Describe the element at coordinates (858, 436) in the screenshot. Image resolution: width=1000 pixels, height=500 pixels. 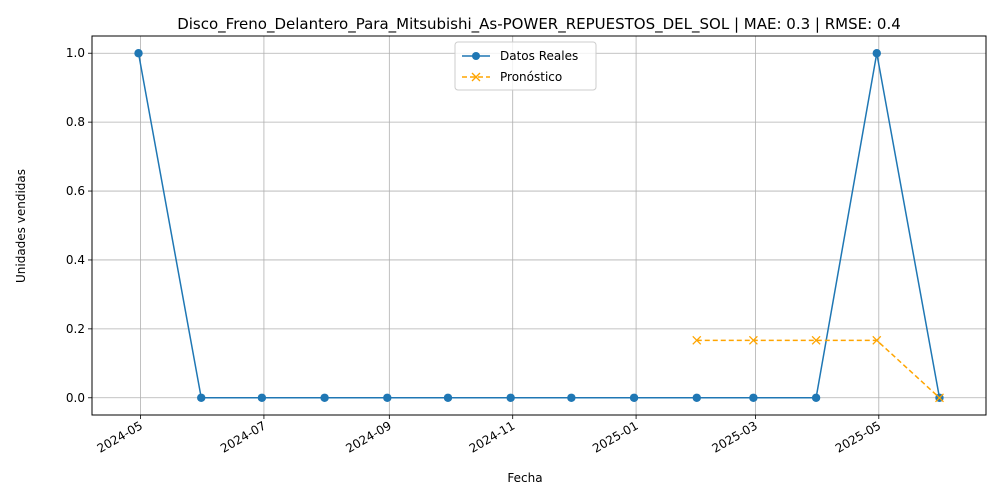
I see `x-tick-label: 2025-05` at that location.